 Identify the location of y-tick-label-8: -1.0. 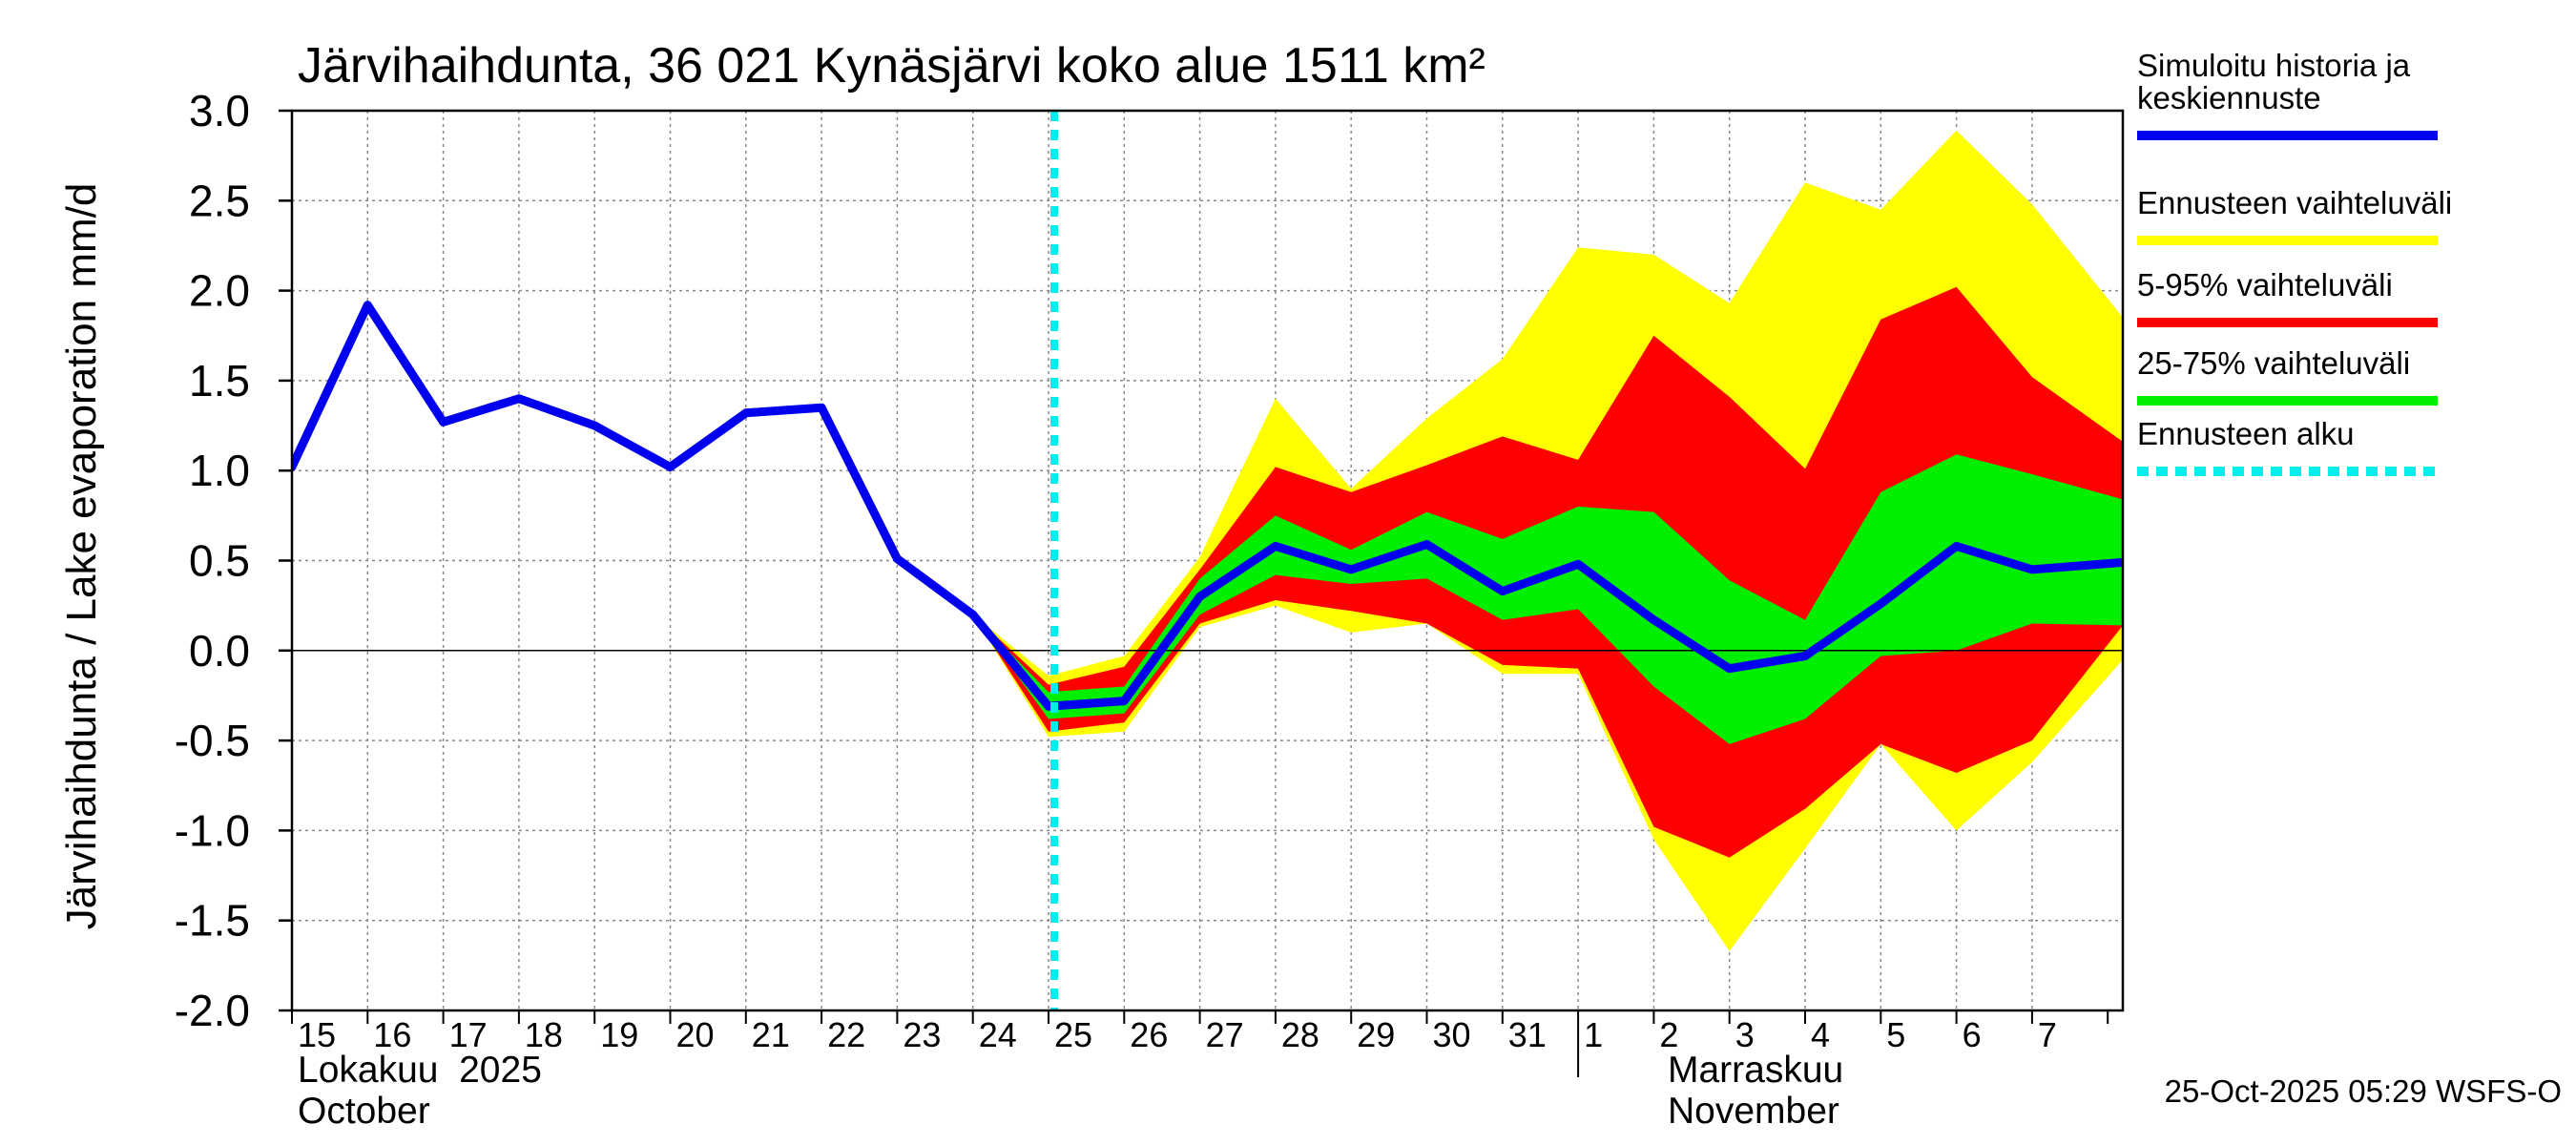
(212, 830).